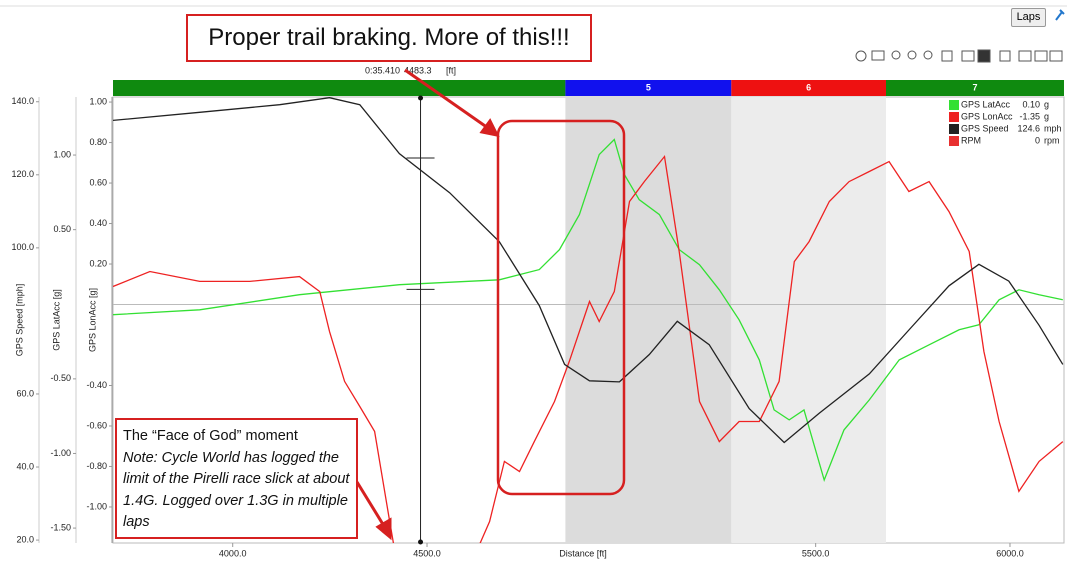  Describe the element at coordinates (816, 553) in the screenshot. I see `x-tick-label: 5500.0` at that location.